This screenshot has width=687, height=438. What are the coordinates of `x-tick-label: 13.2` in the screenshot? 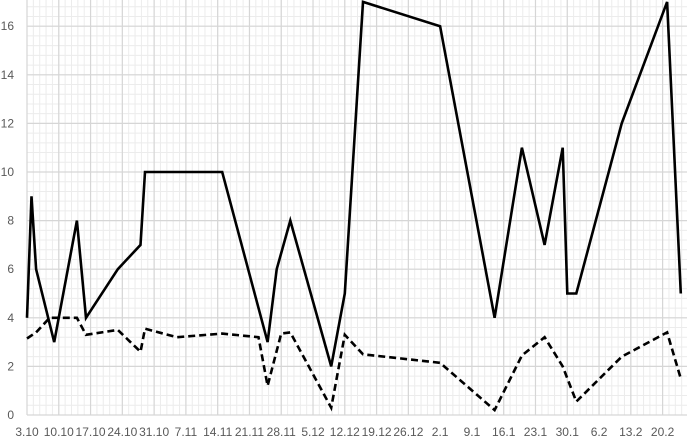 It's located at (631, 431).